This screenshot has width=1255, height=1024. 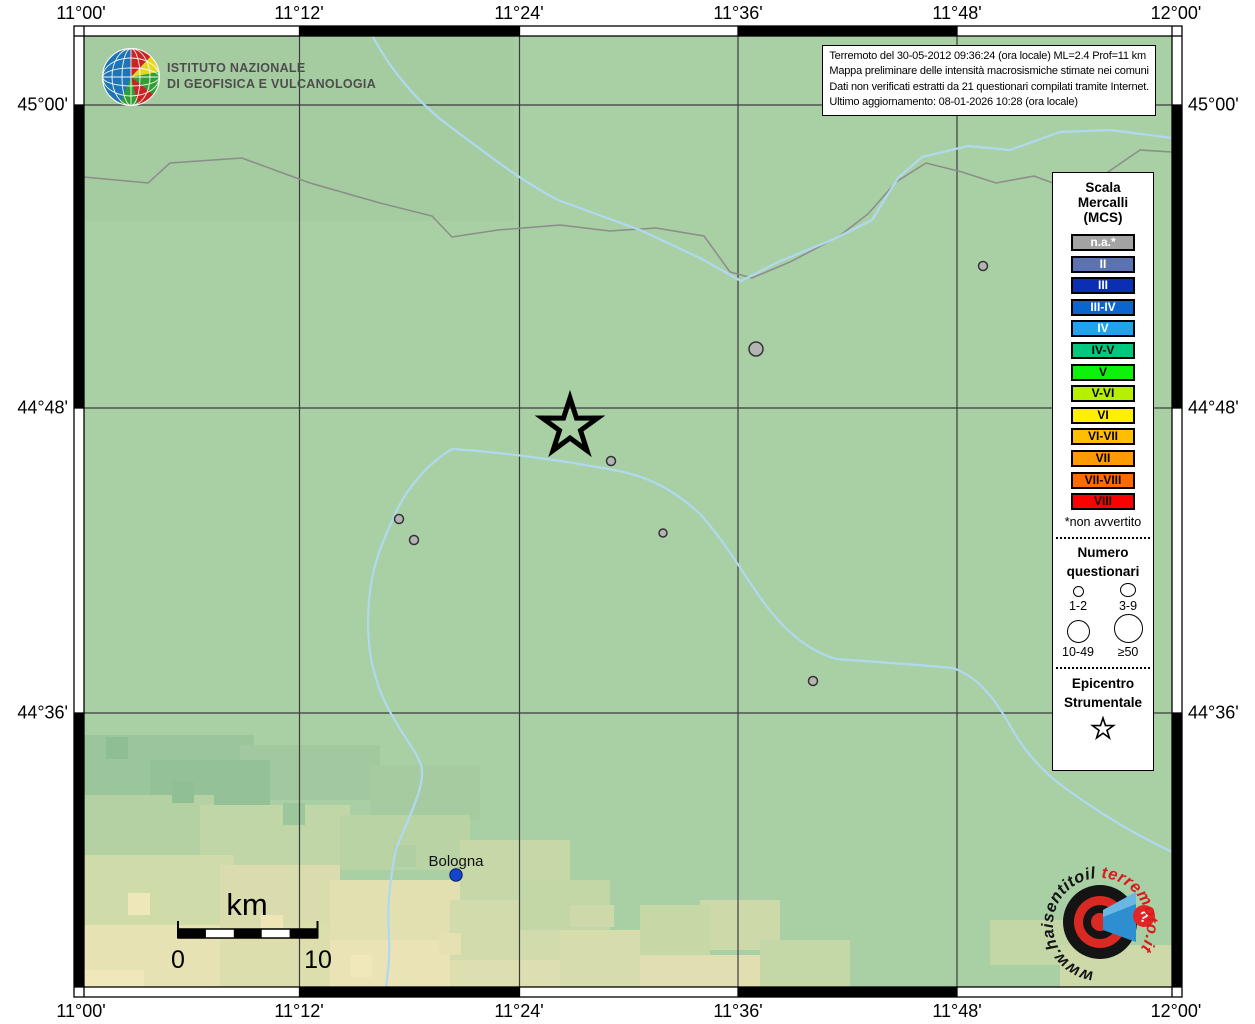 I want to click on mcs-chip-vii: VII, so click(x=1103, y=458).